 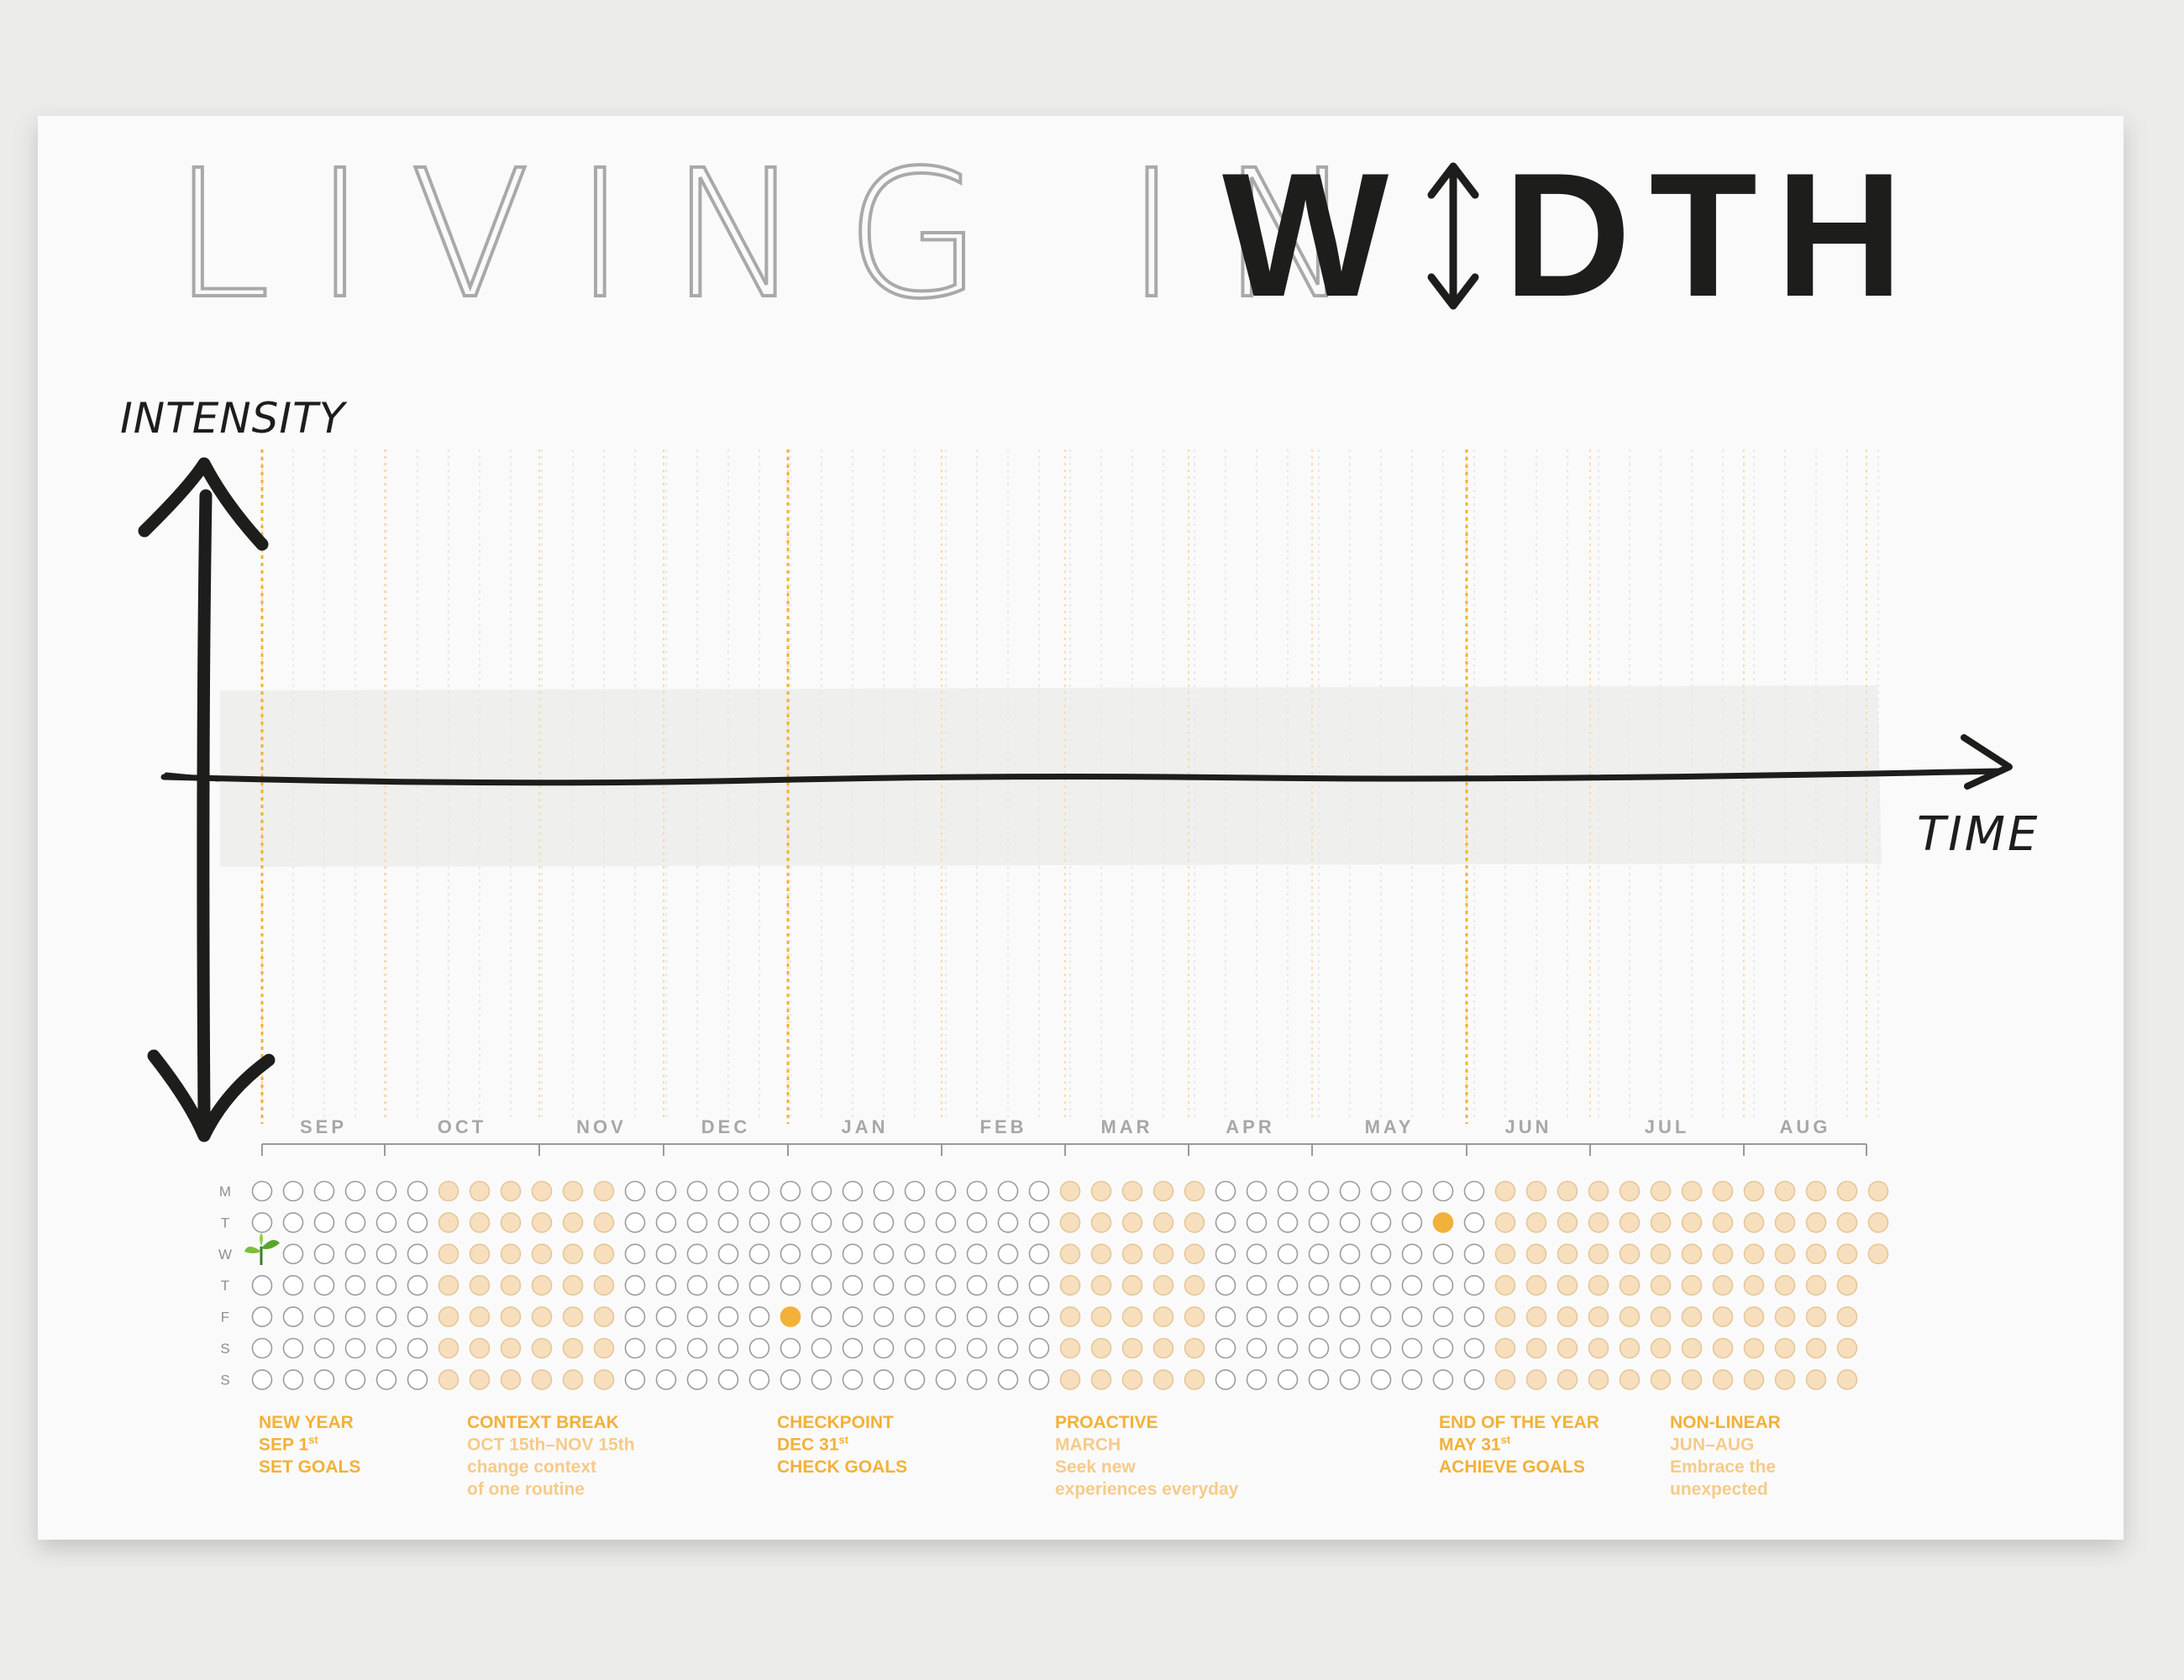 I want to click on month-scale: SEP OCT NOV DEC JAN FEB MAR APR MAY JUN JUL AUG, so click(x=1064, y=1136).